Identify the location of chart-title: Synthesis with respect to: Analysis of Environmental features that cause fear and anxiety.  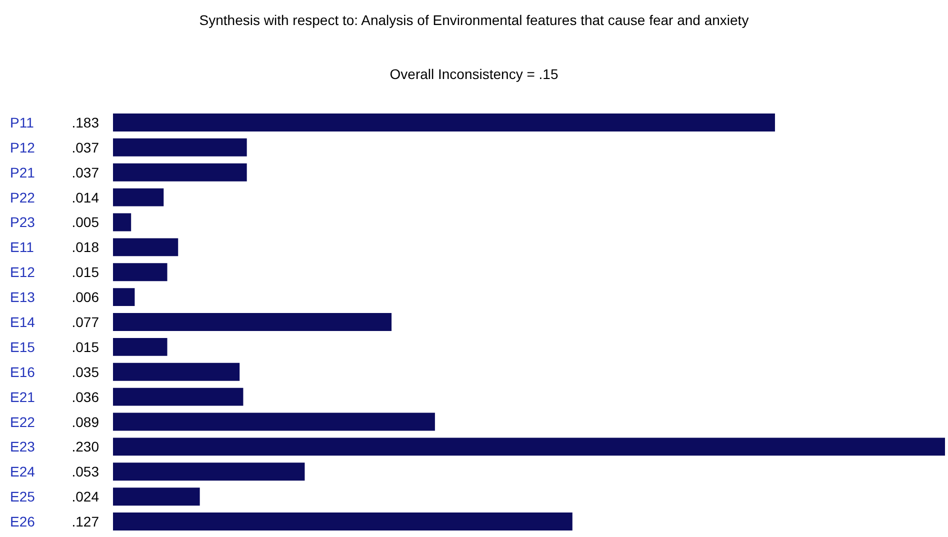
(474, 20).